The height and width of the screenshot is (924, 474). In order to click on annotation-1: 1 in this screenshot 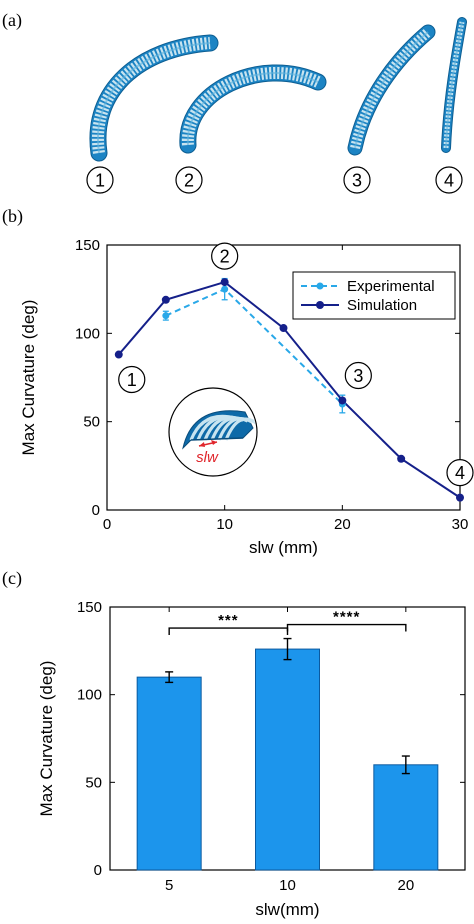, I will do `click(132, 379)`.